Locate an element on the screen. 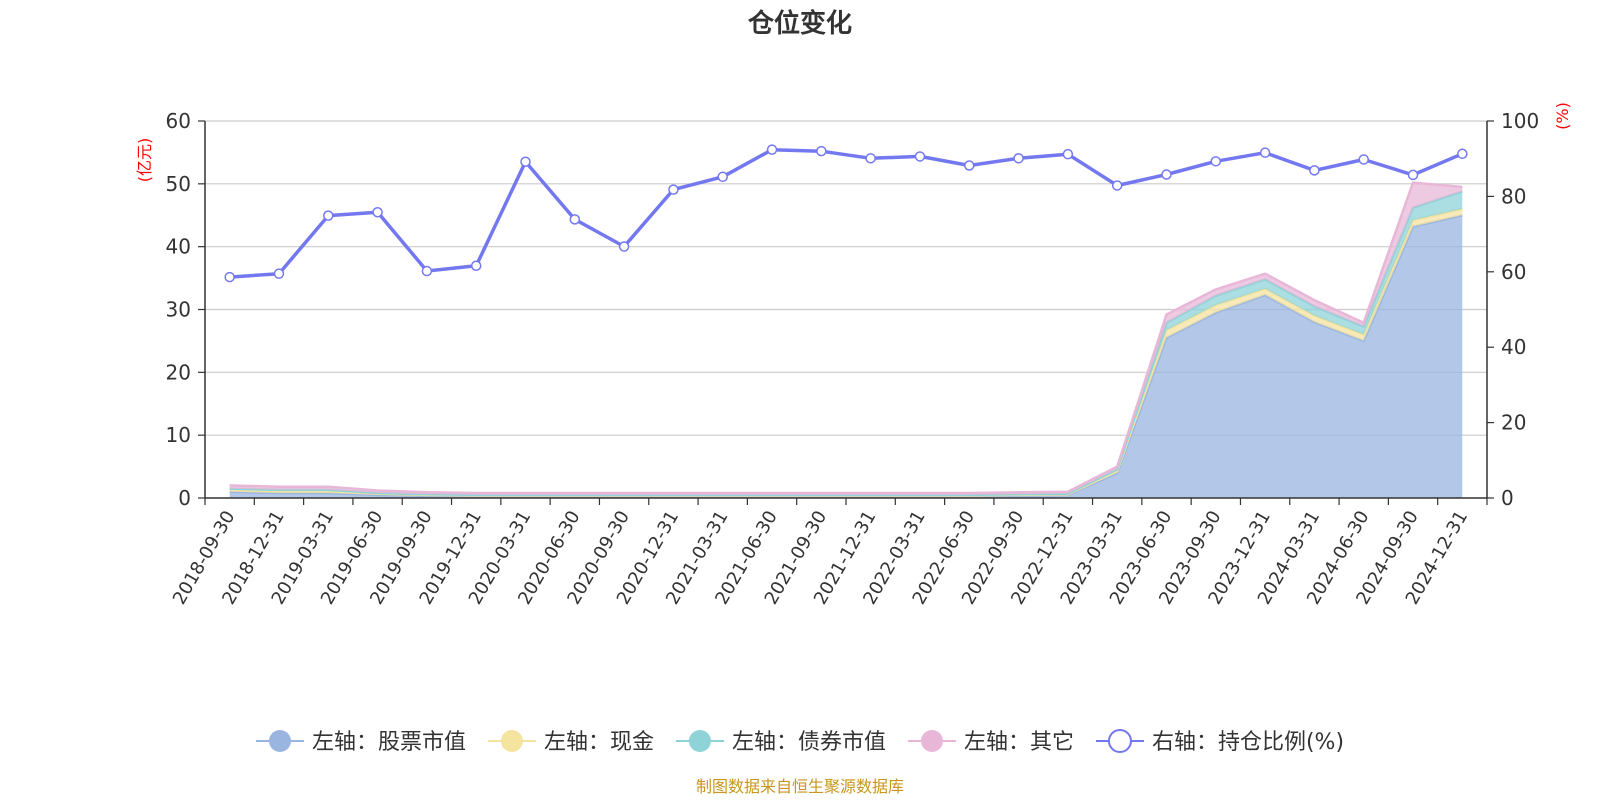 The image size is (1600, 800). legend-label: 左轴：其它 is located at coordinates (1019, 742).